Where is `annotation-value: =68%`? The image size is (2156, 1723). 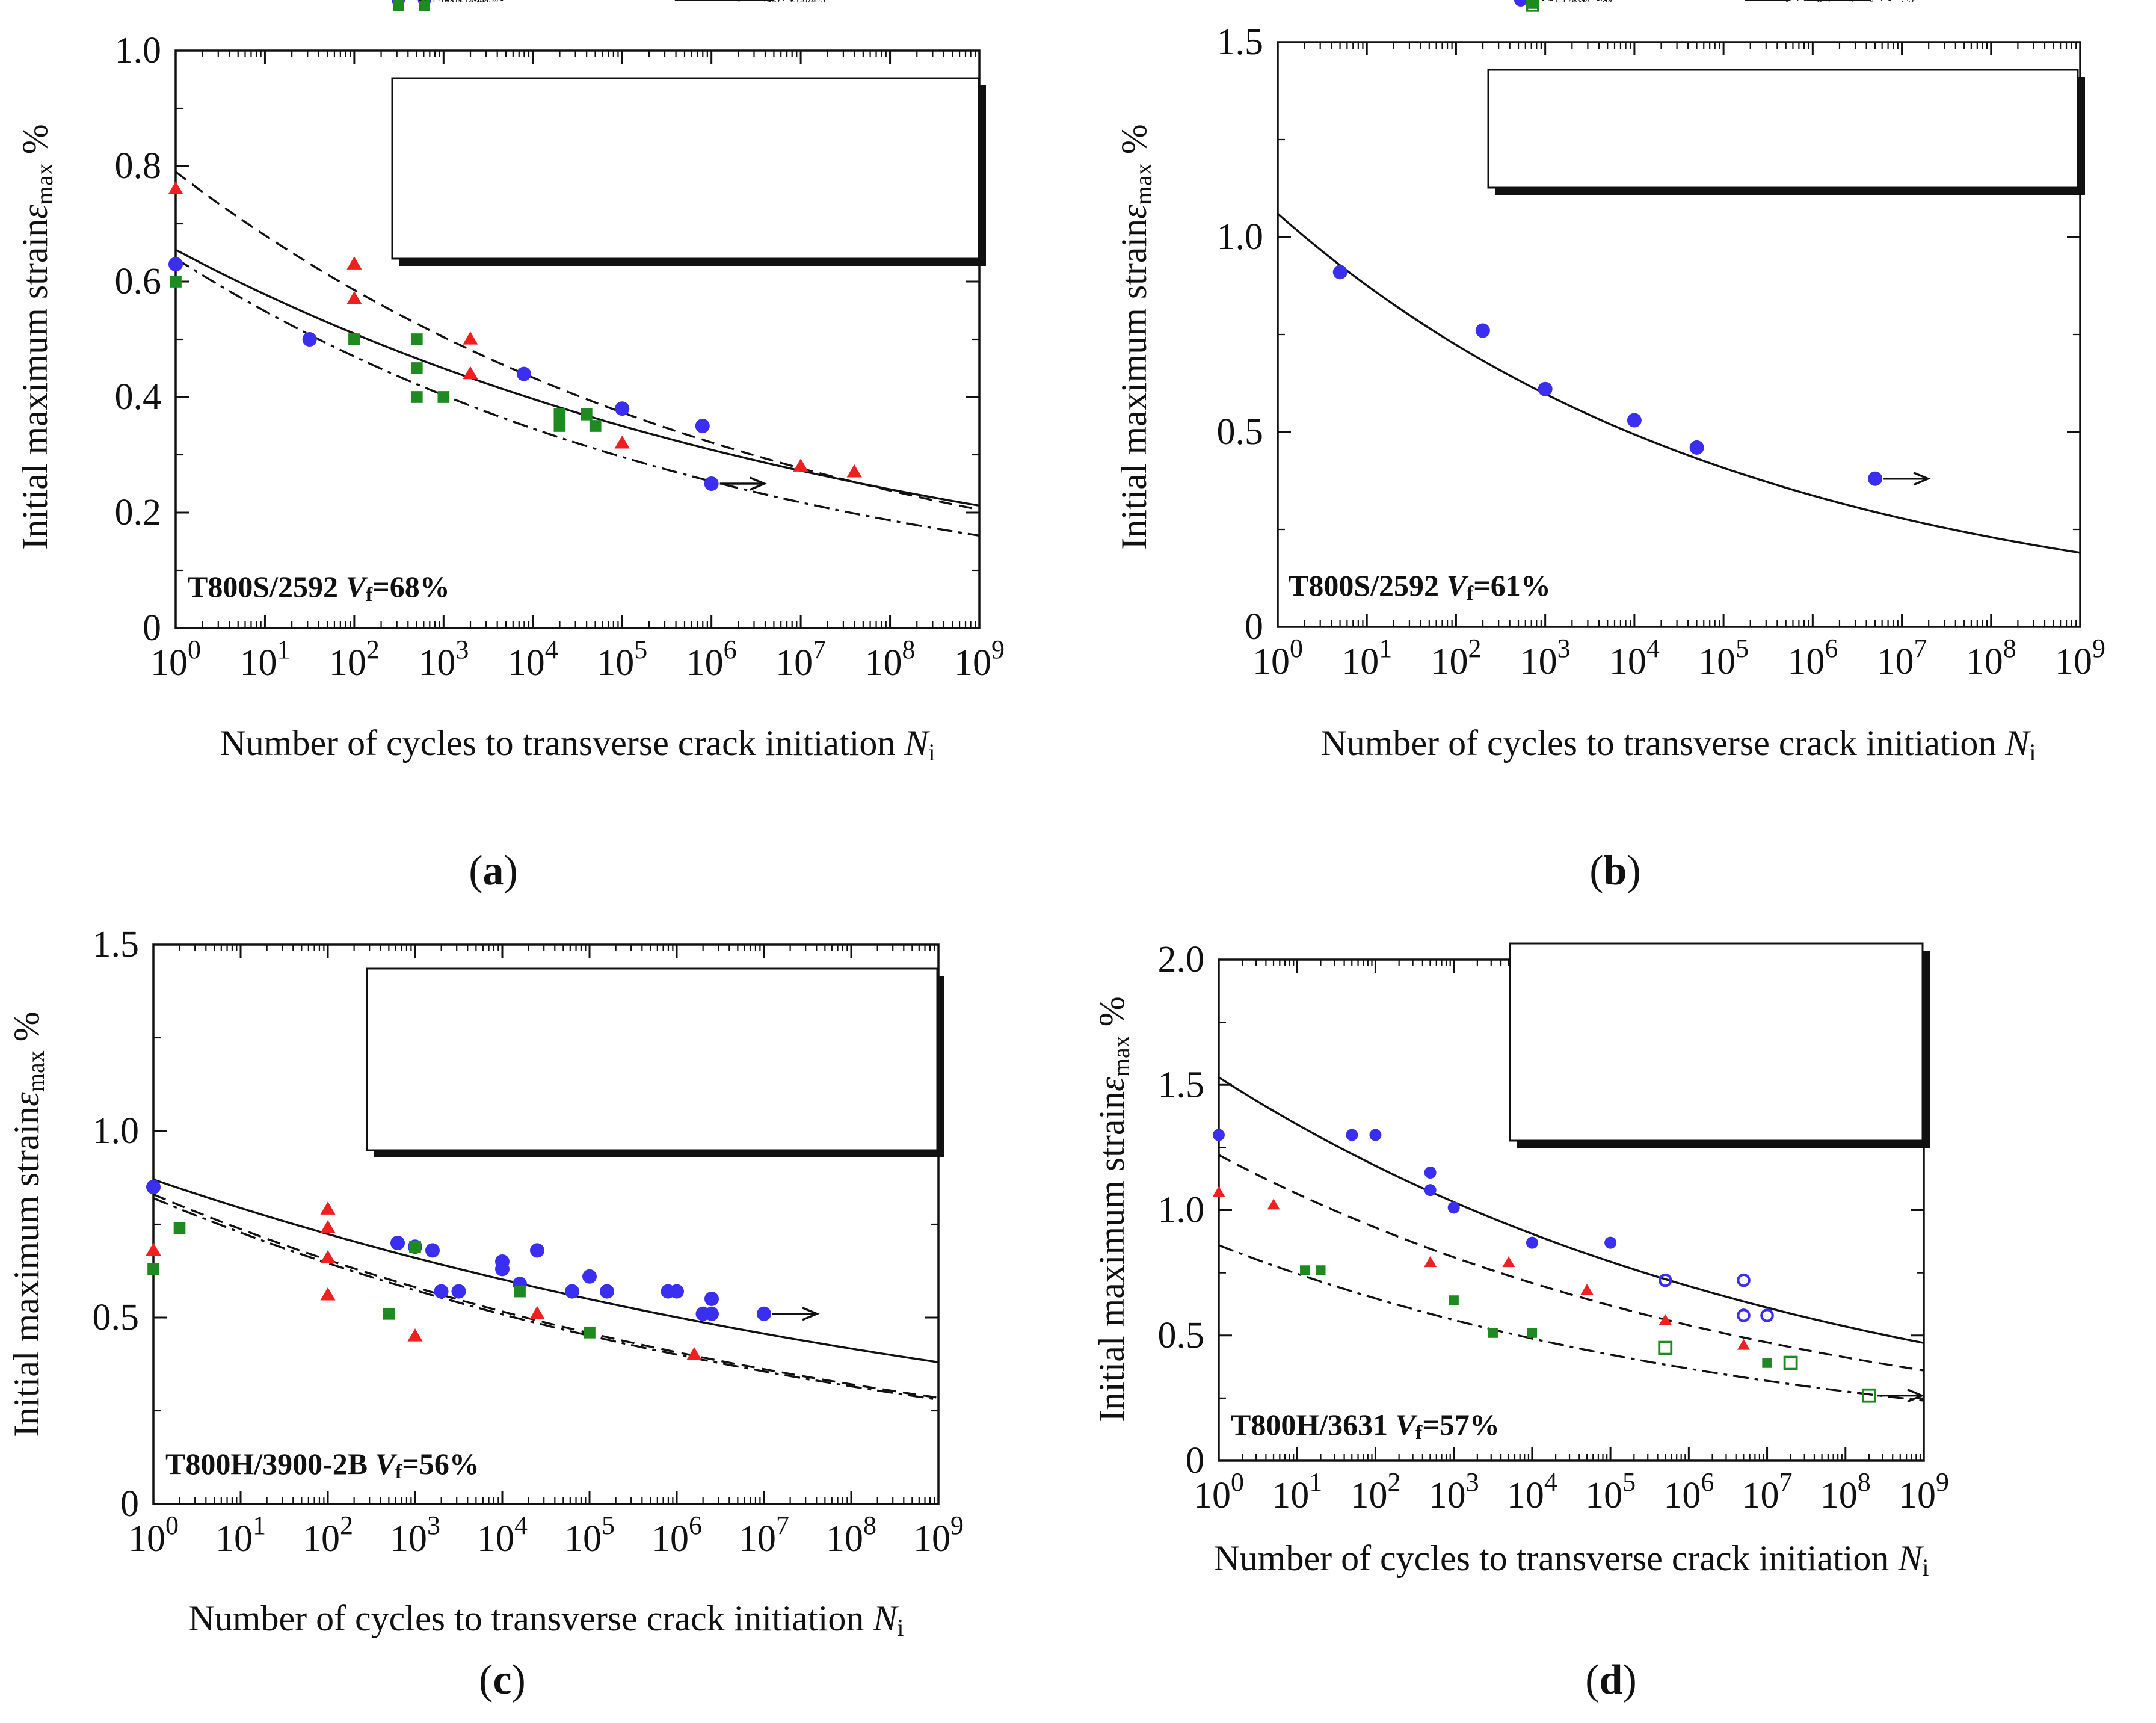
annotation-value: =68% is located at coordinates (411, 586).